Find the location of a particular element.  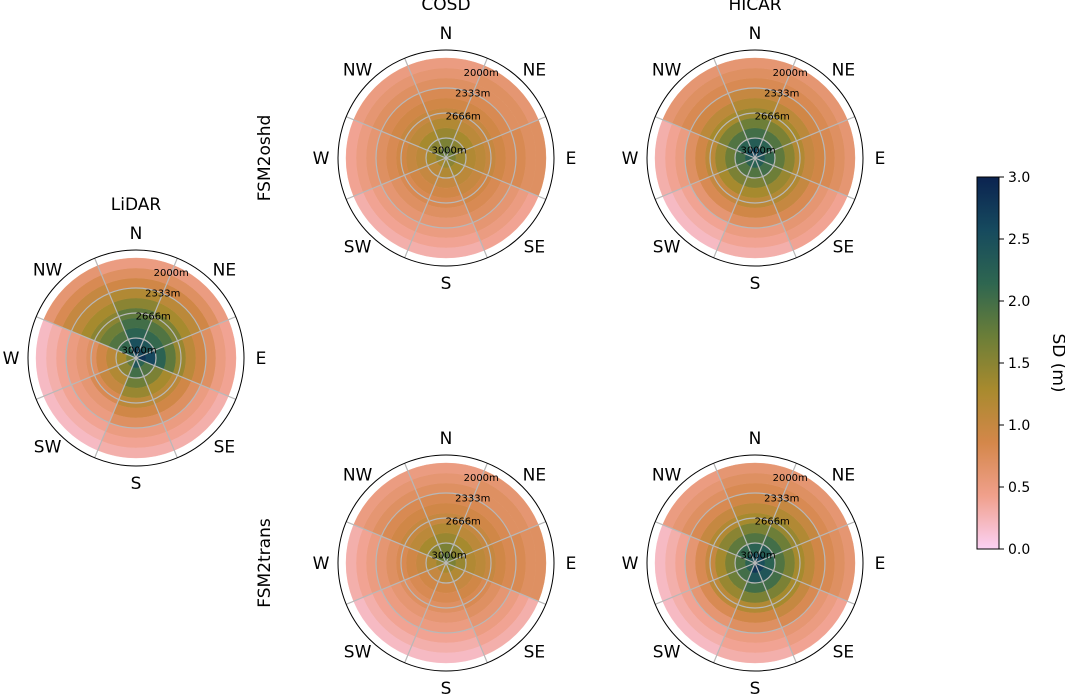

panel-title-lidar: LiDAR is located at coordinates (136, 205).